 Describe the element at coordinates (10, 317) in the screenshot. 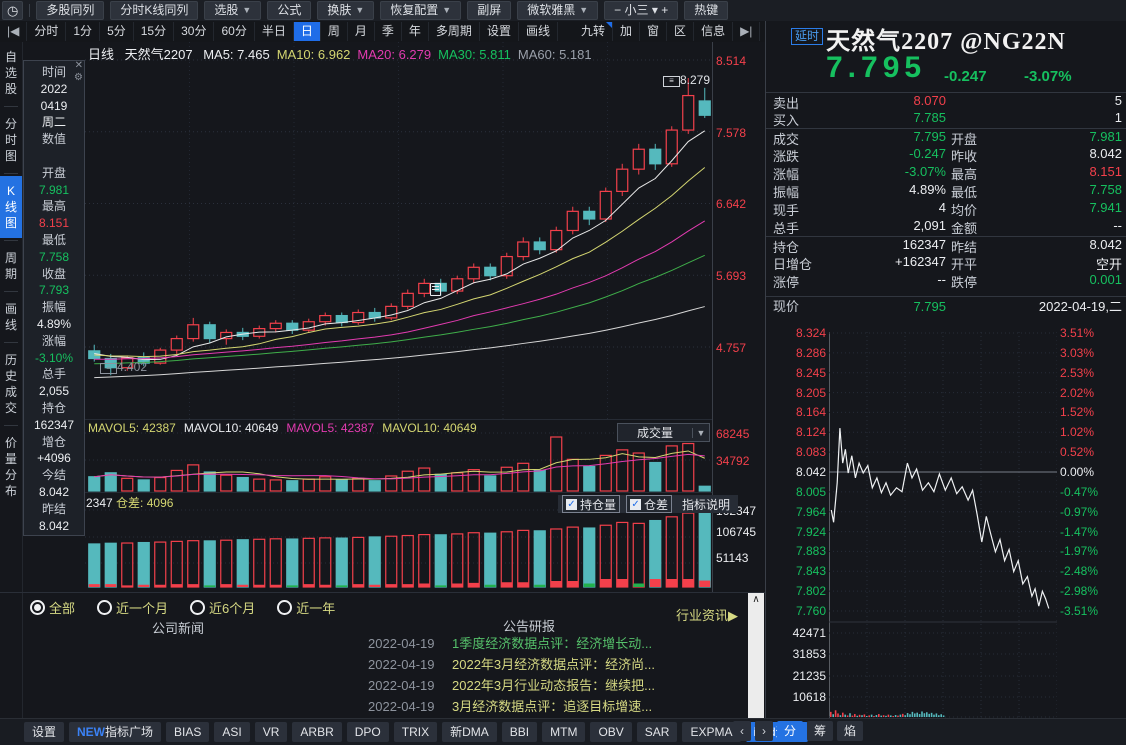

I see `sidebar-item-画线: 画线` at that location.